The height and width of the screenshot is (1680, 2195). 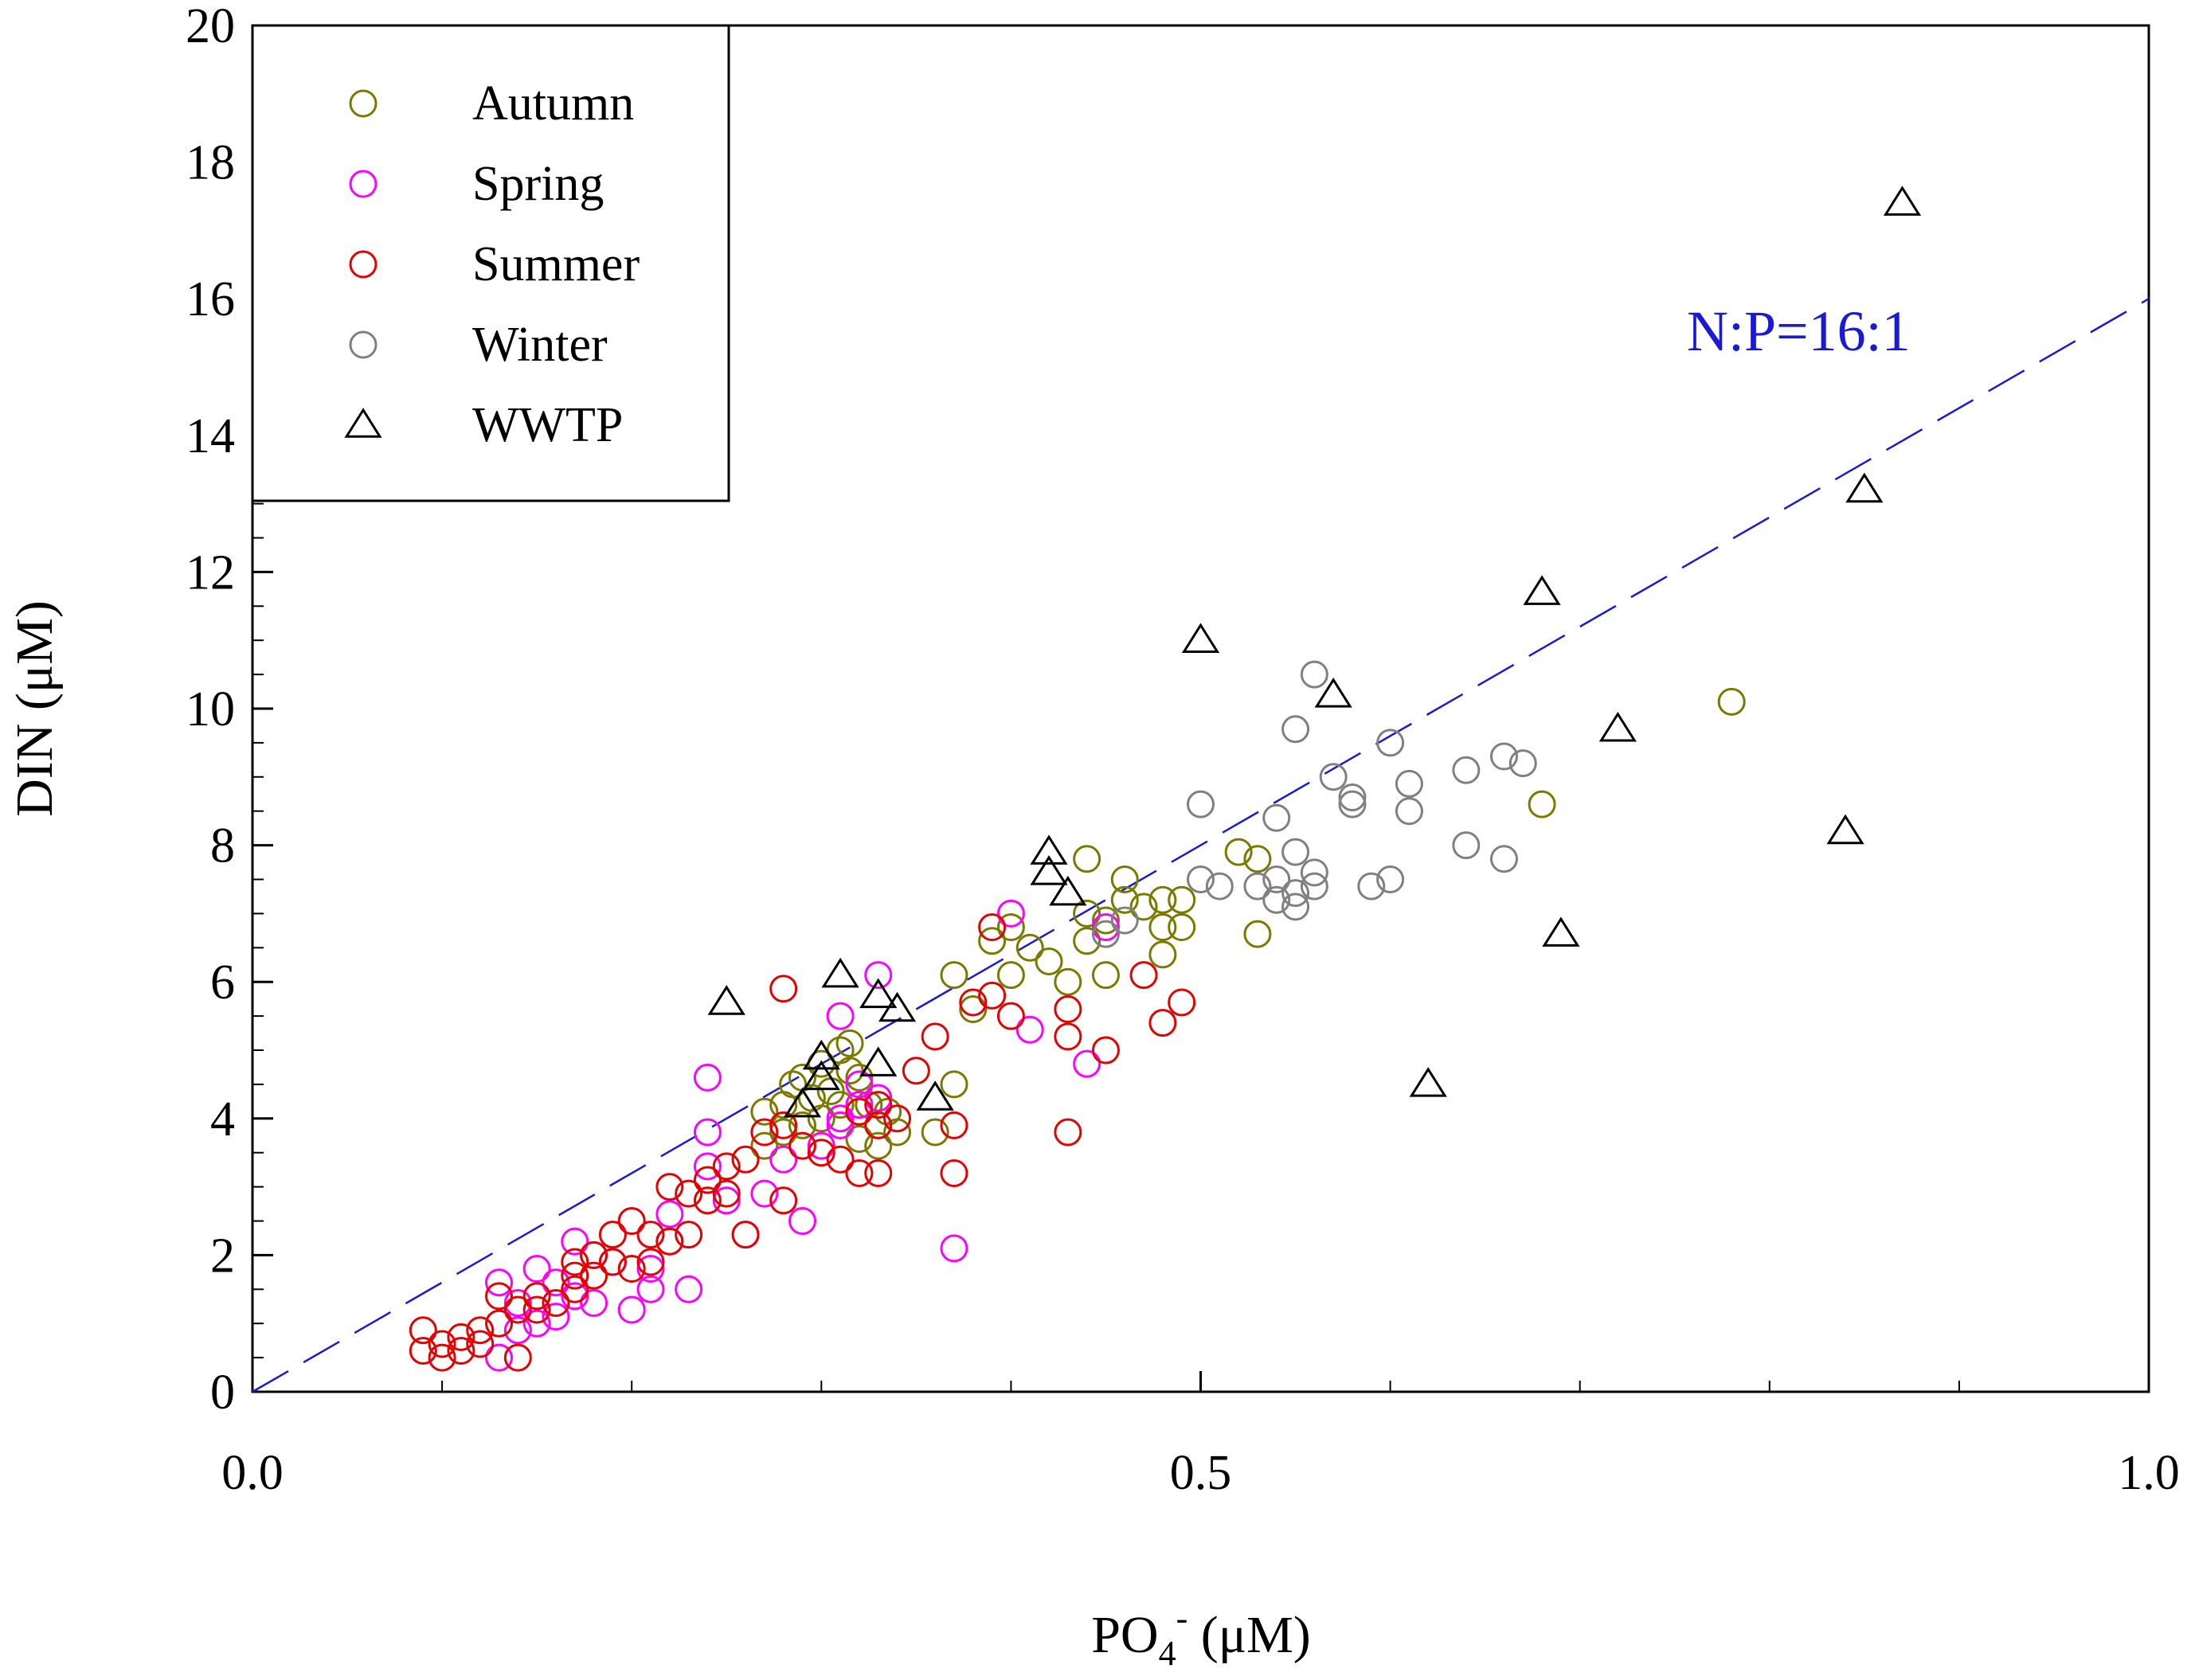 I want to click on y-axis-title: DIN (μM), so click(x=35, y=708).